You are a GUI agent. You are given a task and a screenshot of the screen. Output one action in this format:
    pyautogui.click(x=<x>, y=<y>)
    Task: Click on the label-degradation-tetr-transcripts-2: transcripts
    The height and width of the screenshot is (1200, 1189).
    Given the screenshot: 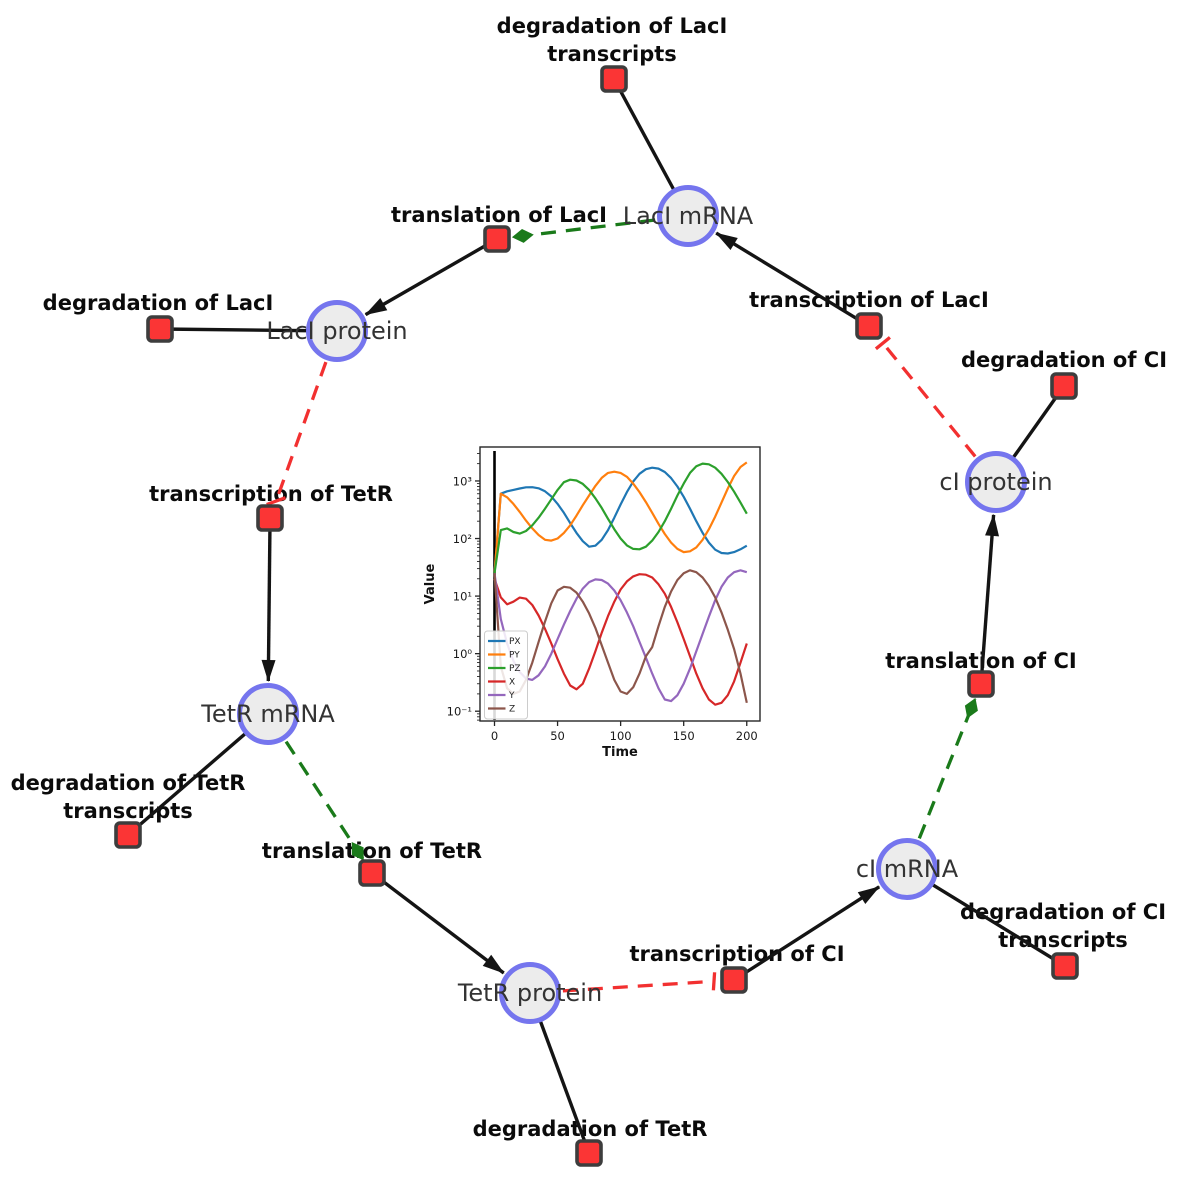 What is the action you would take?
    pyautogui.click(x=128, y=811)
    